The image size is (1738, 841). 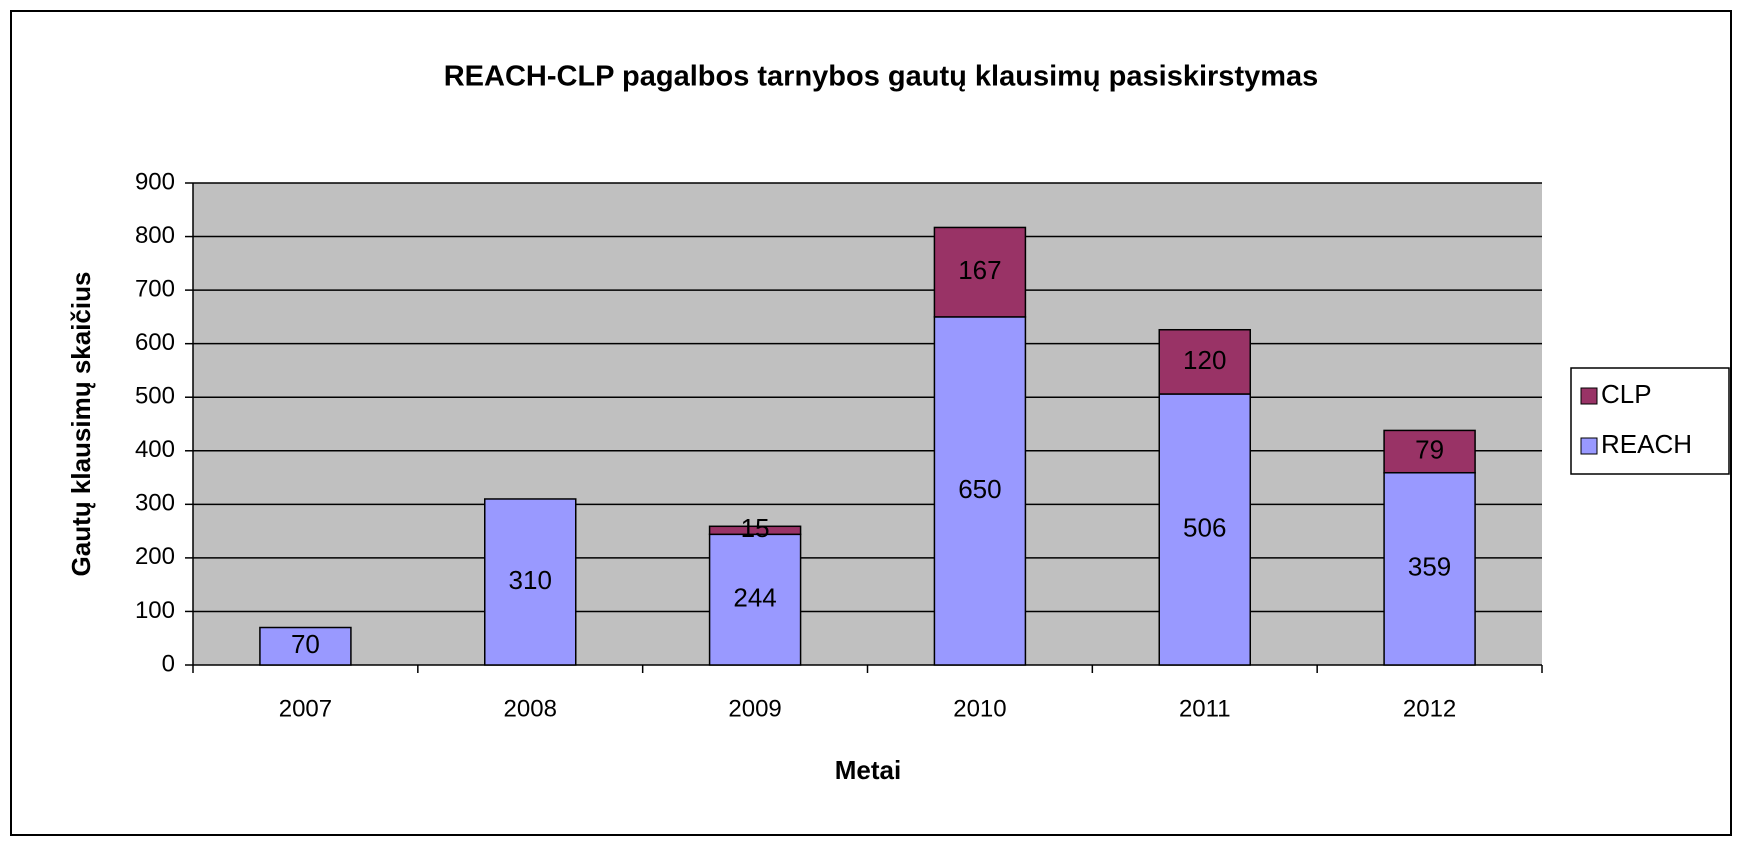 I want to click on data-label: 310, so click(x=530, y=580).